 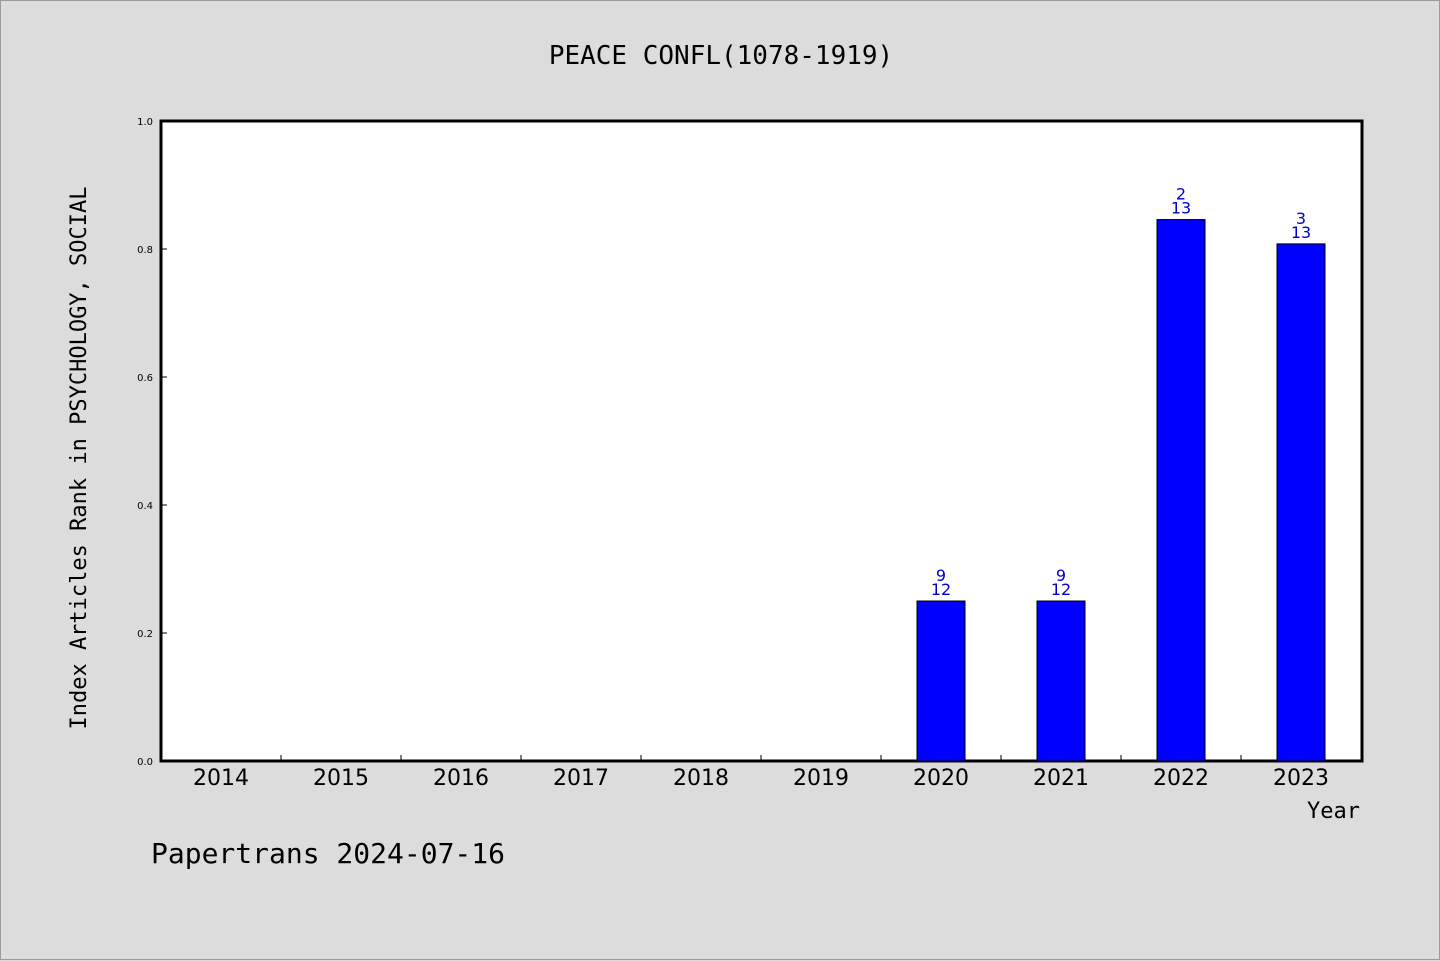 I want to click on x-tick-label: 2017, so click(x=581, y=778).